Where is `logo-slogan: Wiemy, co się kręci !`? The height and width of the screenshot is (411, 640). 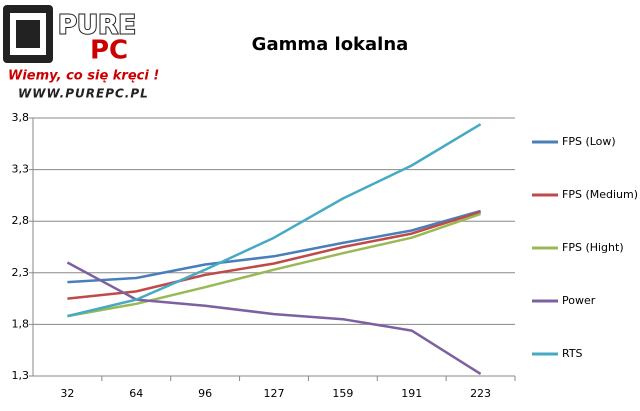 logo-slogan: Wiemy, co się kręci ! is located at coordinates (83, 76).